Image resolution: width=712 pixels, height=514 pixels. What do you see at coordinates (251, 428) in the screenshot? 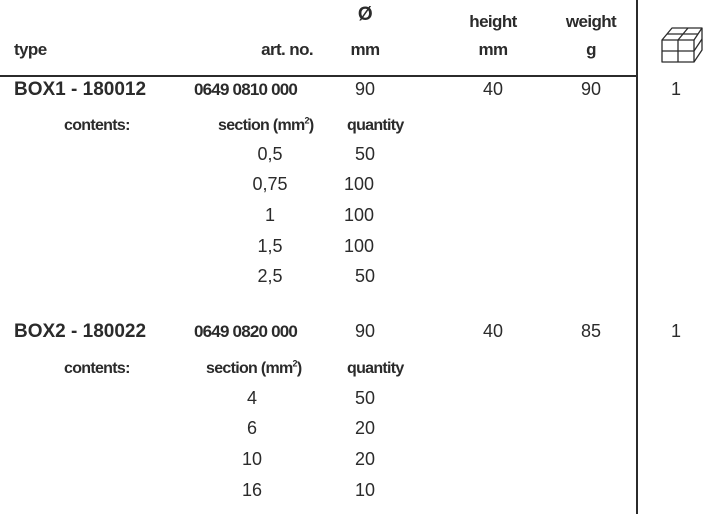
I see `section-value: 6` at bounding box center [251, 428].